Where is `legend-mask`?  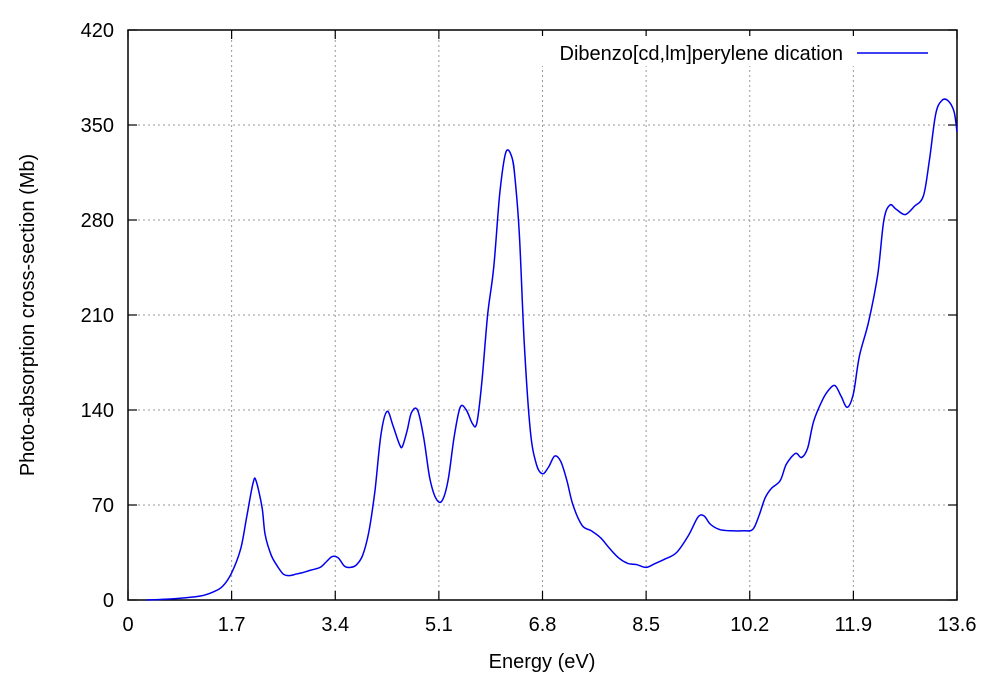
legend-mask is located at coordinates (711, 51).